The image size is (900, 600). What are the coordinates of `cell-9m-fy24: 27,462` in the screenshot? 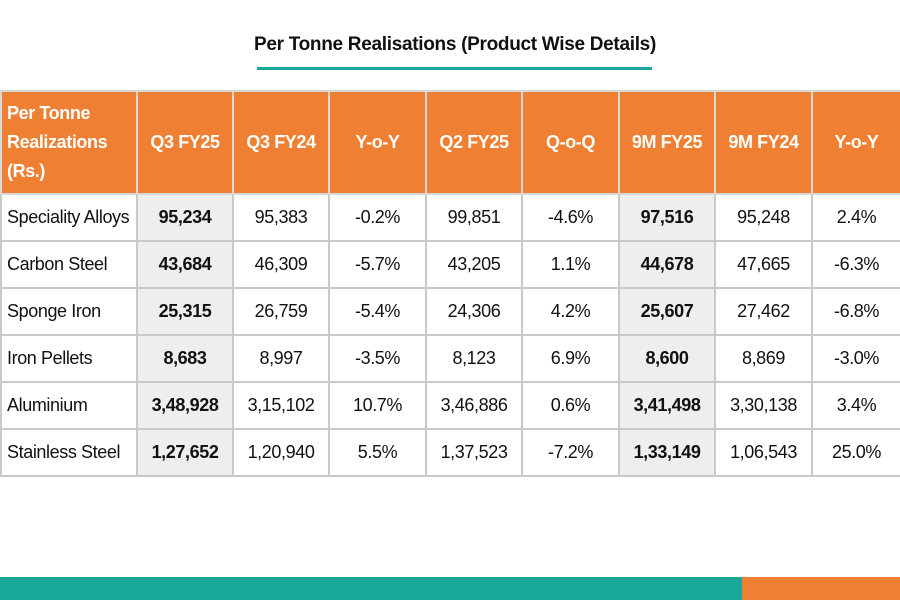 It's located at (763, 311).